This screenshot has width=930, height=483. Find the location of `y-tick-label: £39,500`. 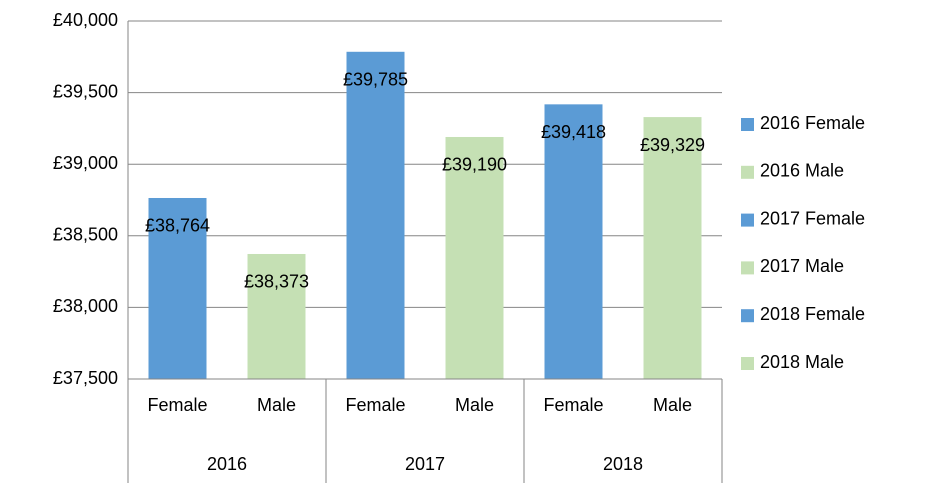

y-tick-label: £39,500 is located at coordinates (85, 91).